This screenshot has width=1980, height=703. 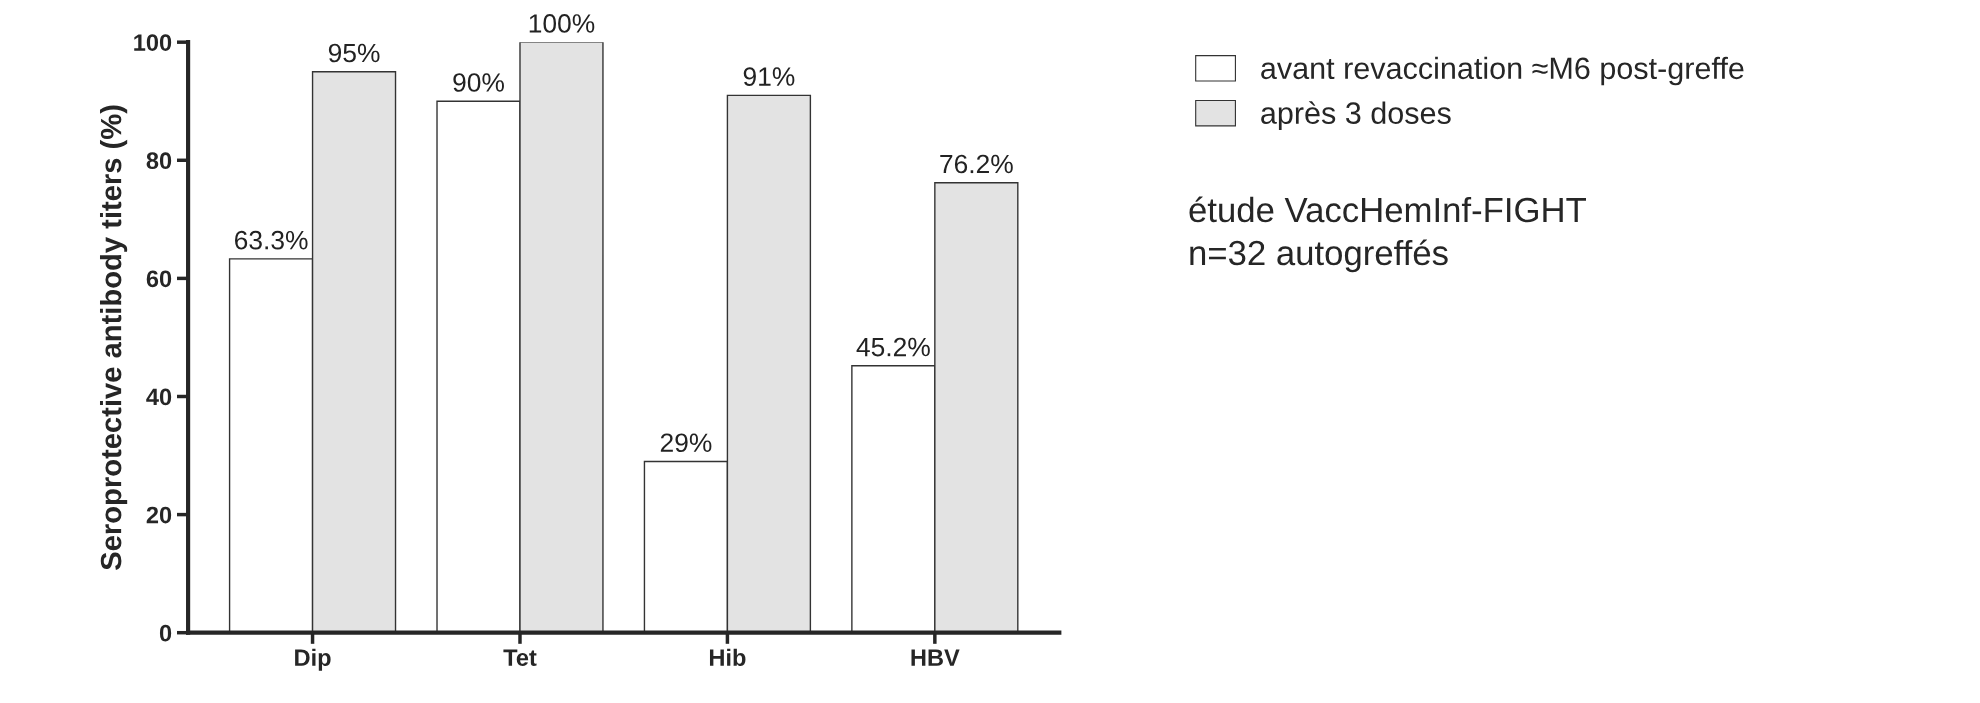 I want to click on y-tick-label: 60, so click(x=159, y=279).